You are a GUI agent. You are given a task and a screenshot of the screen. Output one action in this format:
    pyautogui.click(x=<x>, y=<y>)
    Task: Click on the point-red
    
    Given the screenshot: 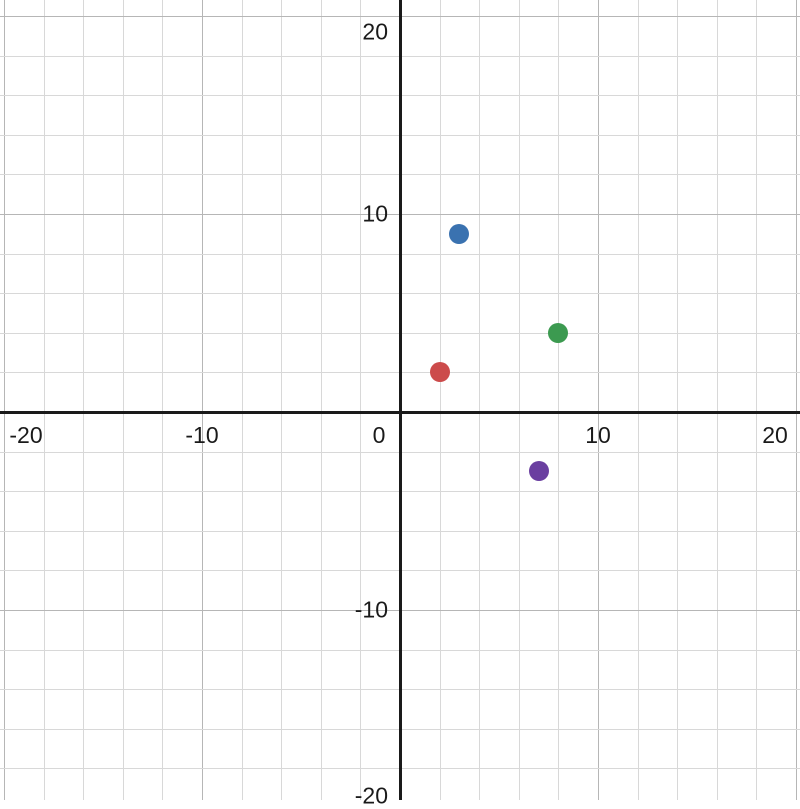 What is the action you would take?
    pyautogui.click(x=439, y=372)
    